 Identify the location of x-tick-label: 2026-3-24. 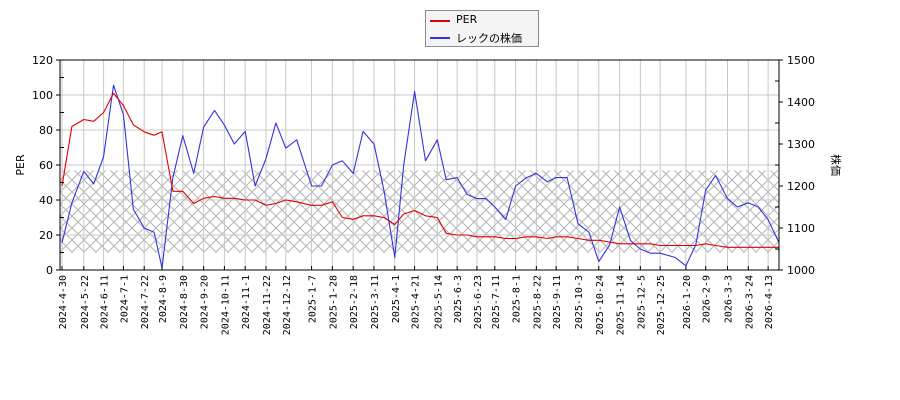
(749, 302).